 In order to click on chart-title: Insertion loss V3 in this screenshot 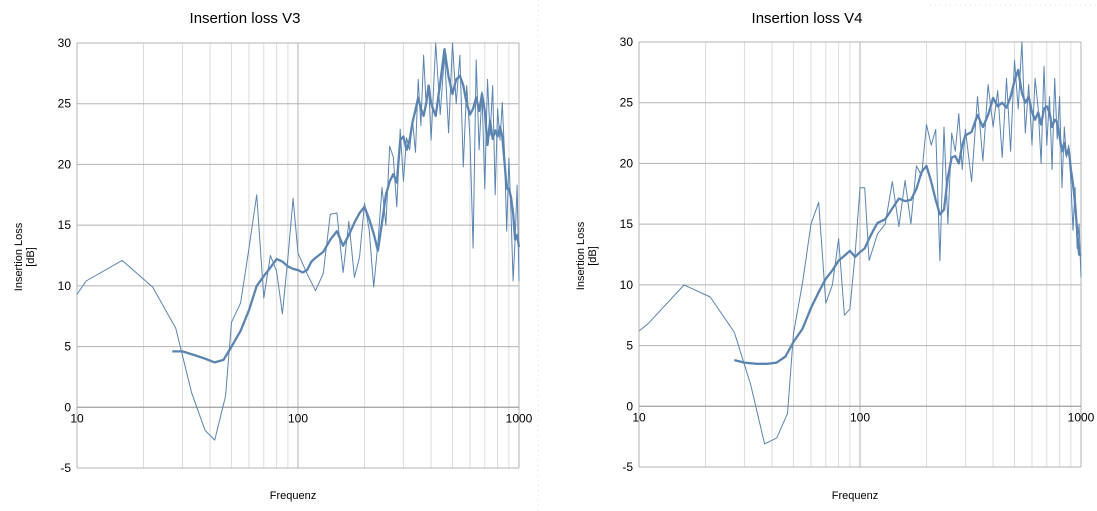, I will do `click(245, 18)`.